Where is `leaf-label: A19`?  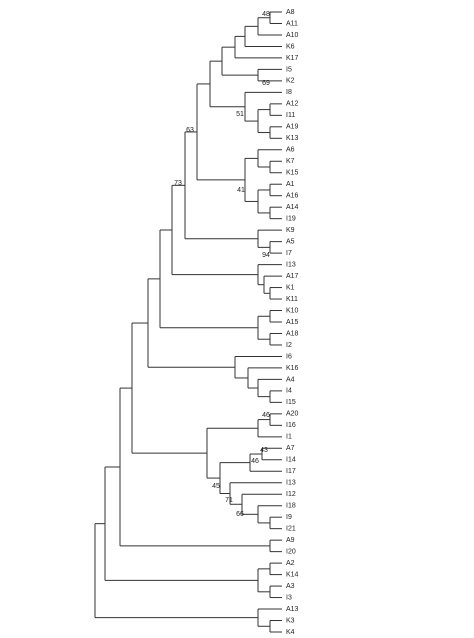 leaf-label: A19 is located at coordinates (292, 127).